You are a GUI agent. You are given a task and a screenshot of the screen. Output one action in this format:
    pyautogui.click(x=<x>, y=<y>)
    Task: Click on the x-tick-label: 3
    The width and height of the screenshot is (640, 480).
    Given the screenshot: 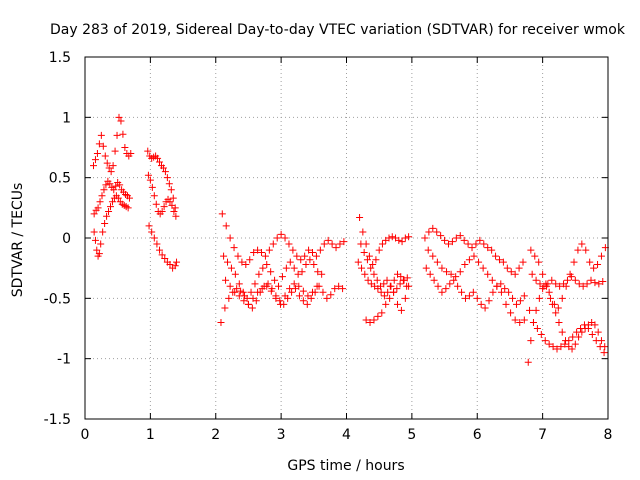 What is the action you would take?
    pyautogui.click(x=281, y=435)
    